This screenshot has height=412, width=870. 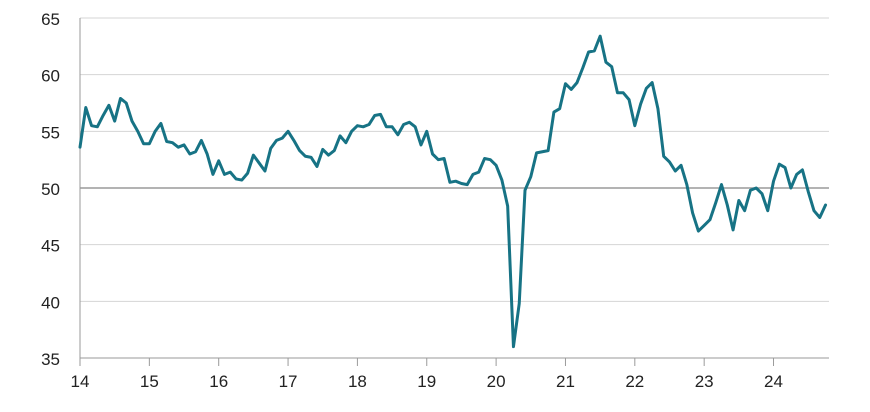 What do you see at coordinates (704, 381) in the screenshot?
I see `x-tick-label-23: 23` at bounding box center [704, 381].